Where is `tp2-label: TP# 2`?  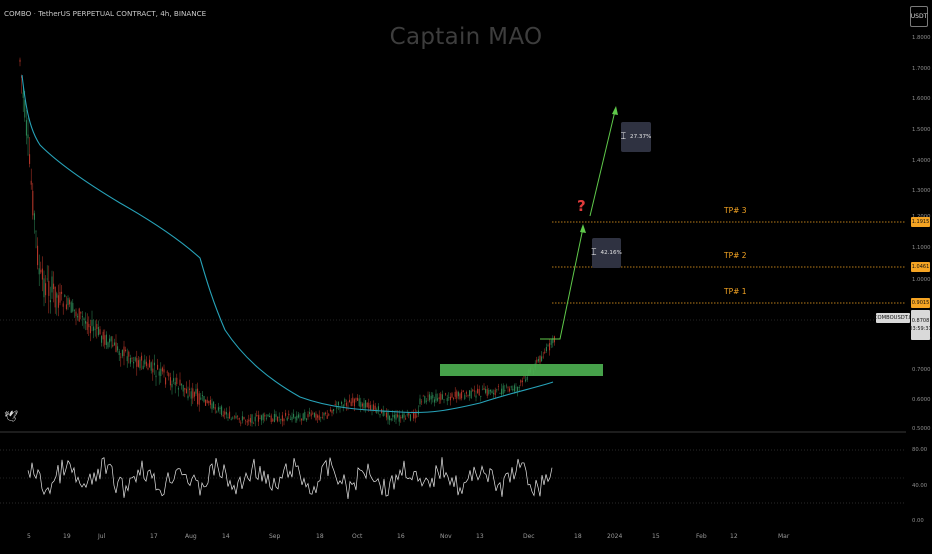 tp2-label: TP# 2 is located at coordinates (735, 255).